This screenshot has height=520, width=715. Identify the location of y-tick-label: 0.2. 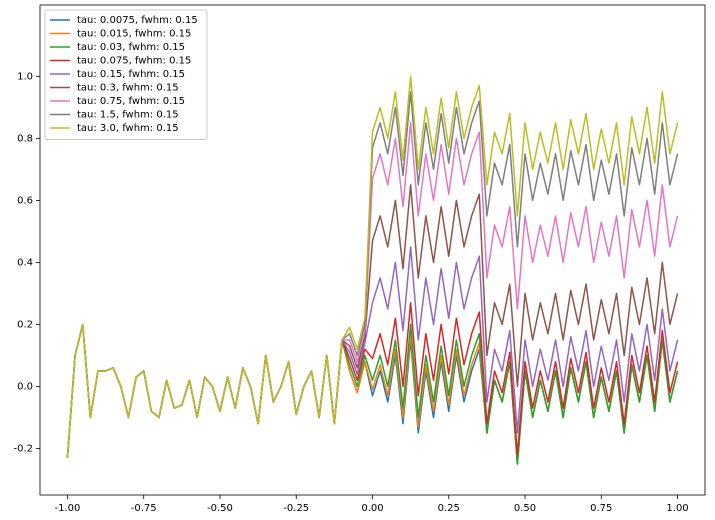
(25, 324).